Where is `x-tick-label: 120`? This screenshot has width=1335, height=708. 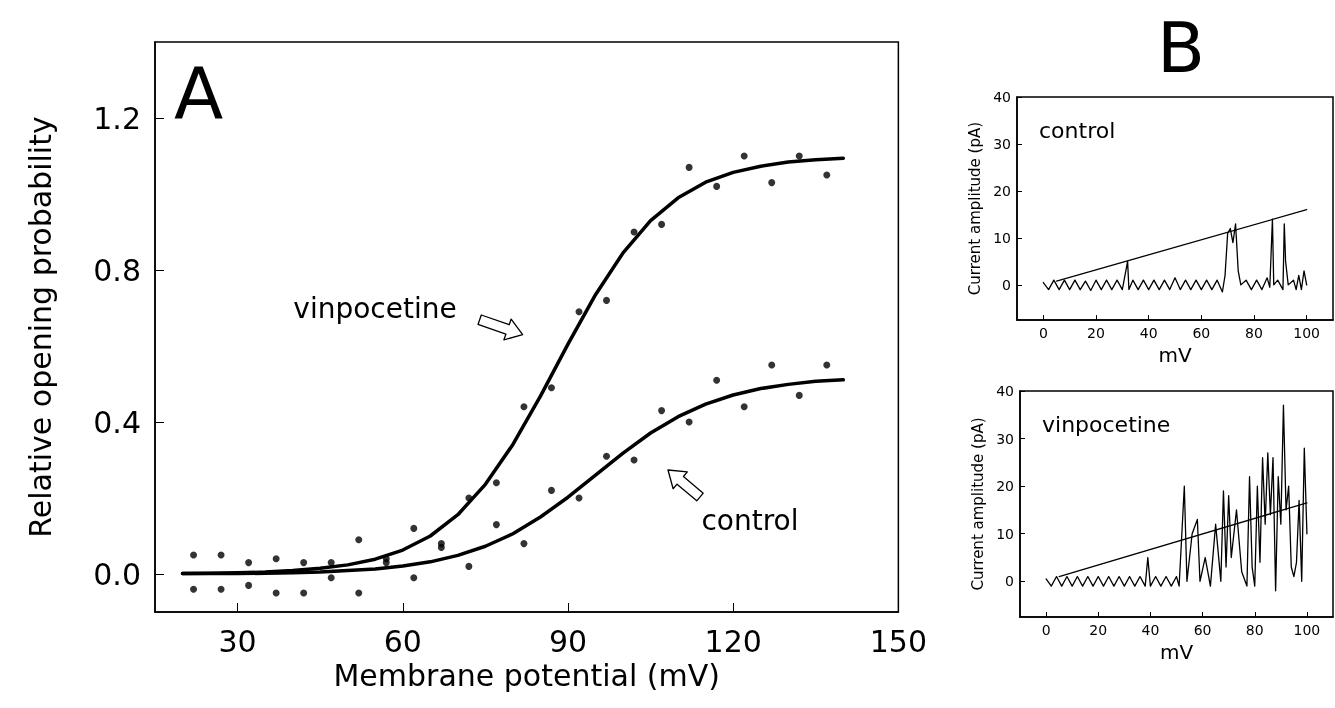 x-tick-label: 120 is located at coordinates (733, 641).